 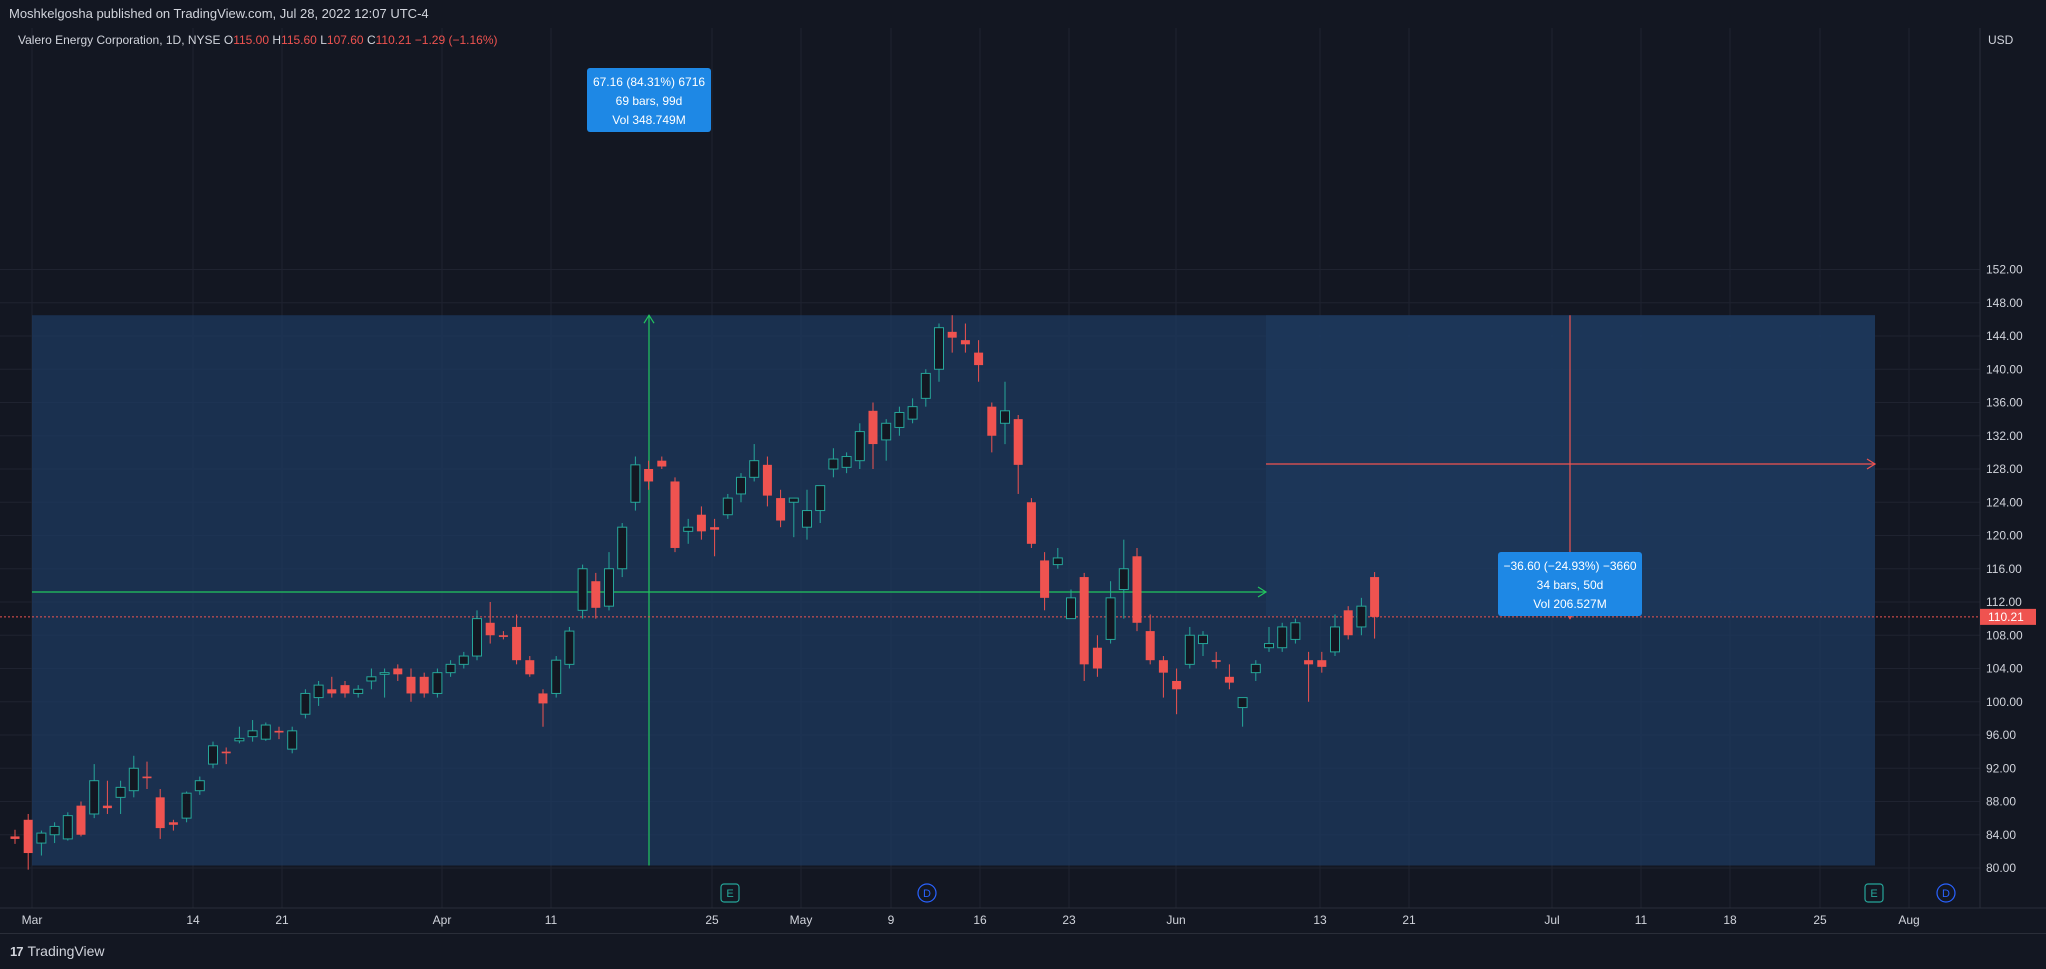 What do you see at coordinates (2004, 403) in the screenshot?
I see `price-tick-label: 136.00` at bounding box center [2004, 403].